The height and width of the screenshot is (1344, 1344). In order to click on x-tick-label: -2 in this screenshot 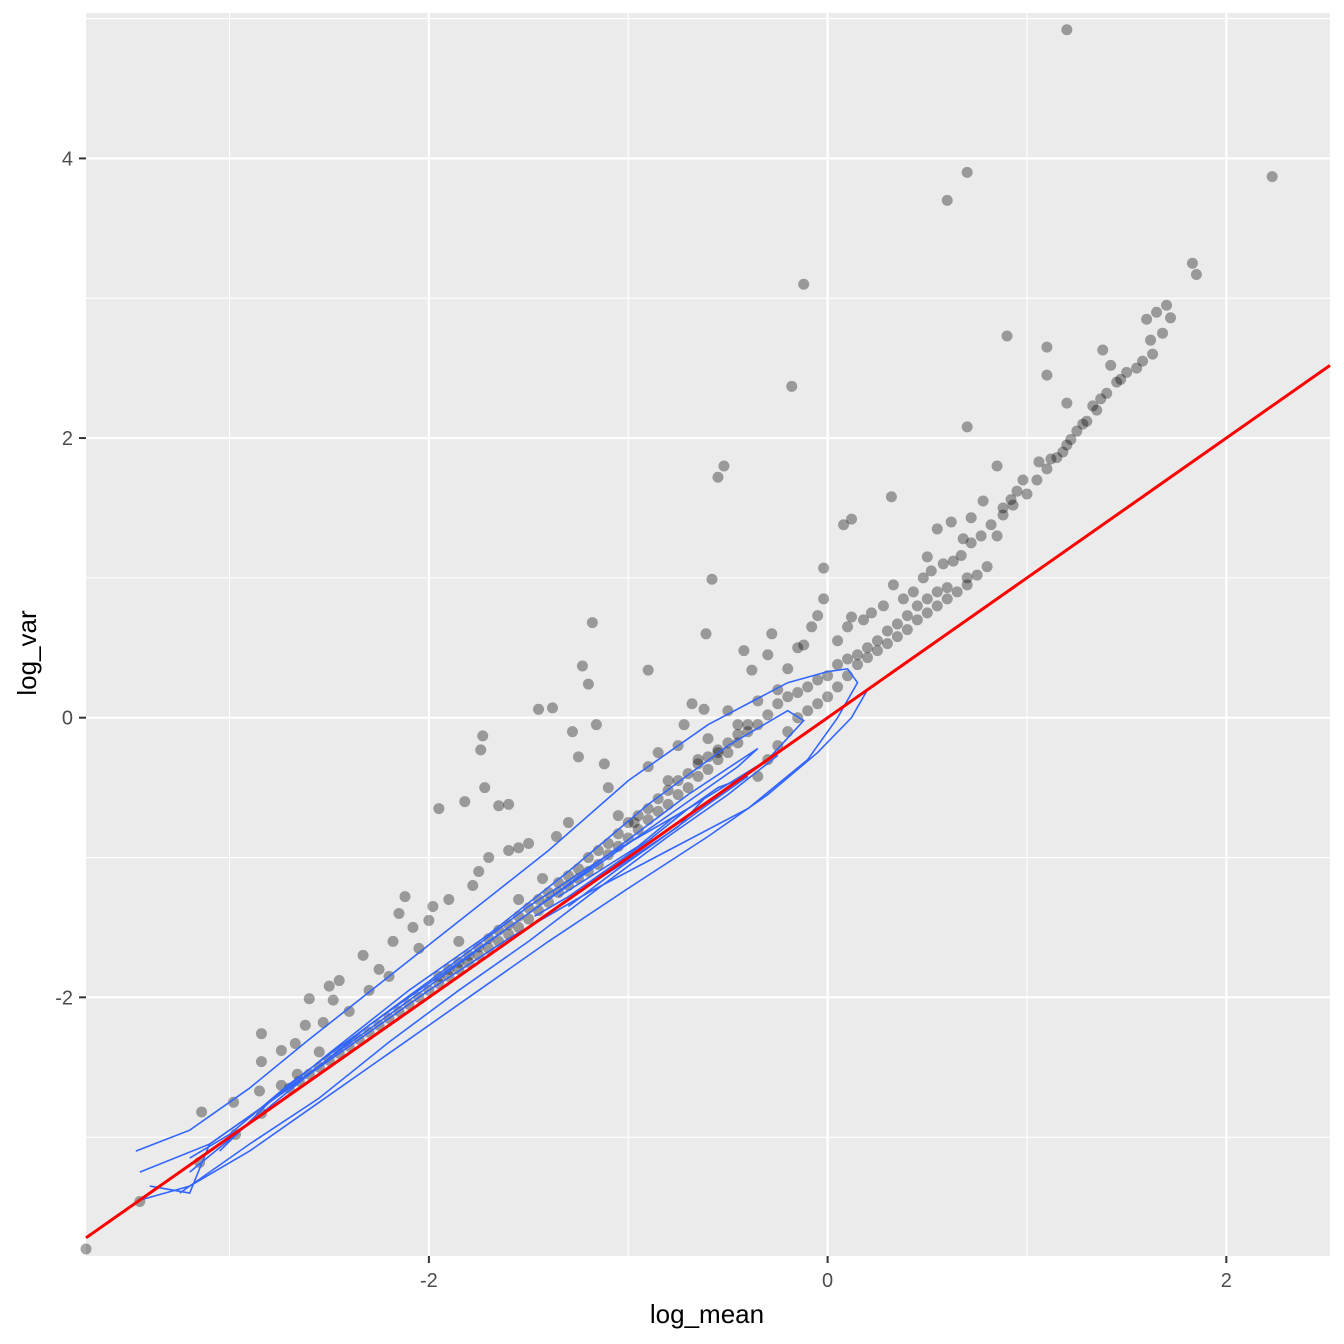, I will do `click(429, 1281)`.